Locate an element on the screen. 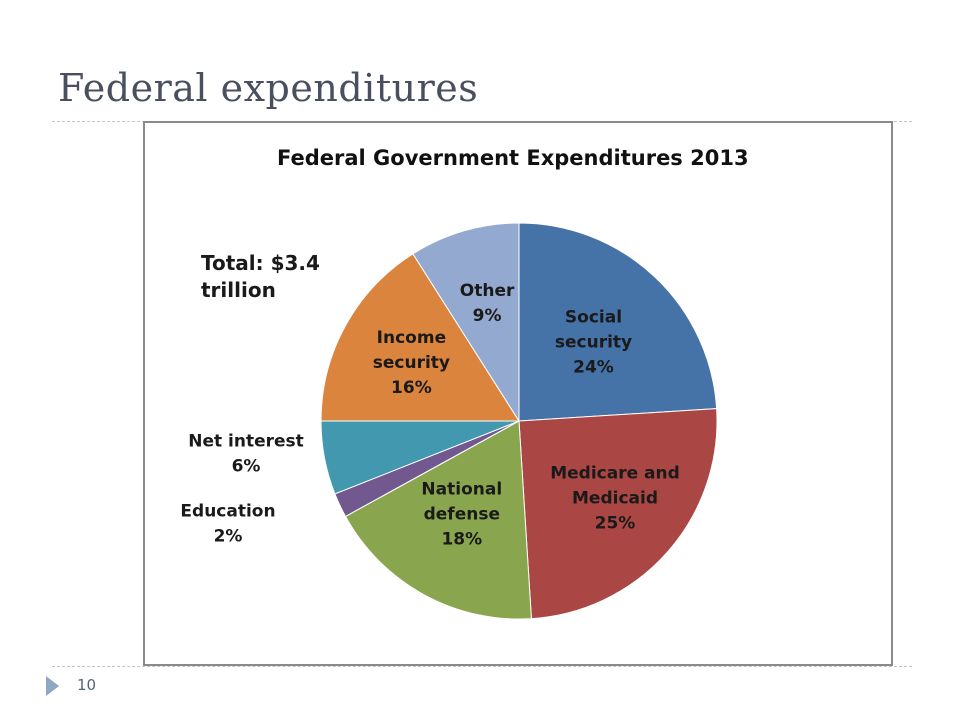  pie-label-line: Income is located at coordinates (411, 338).